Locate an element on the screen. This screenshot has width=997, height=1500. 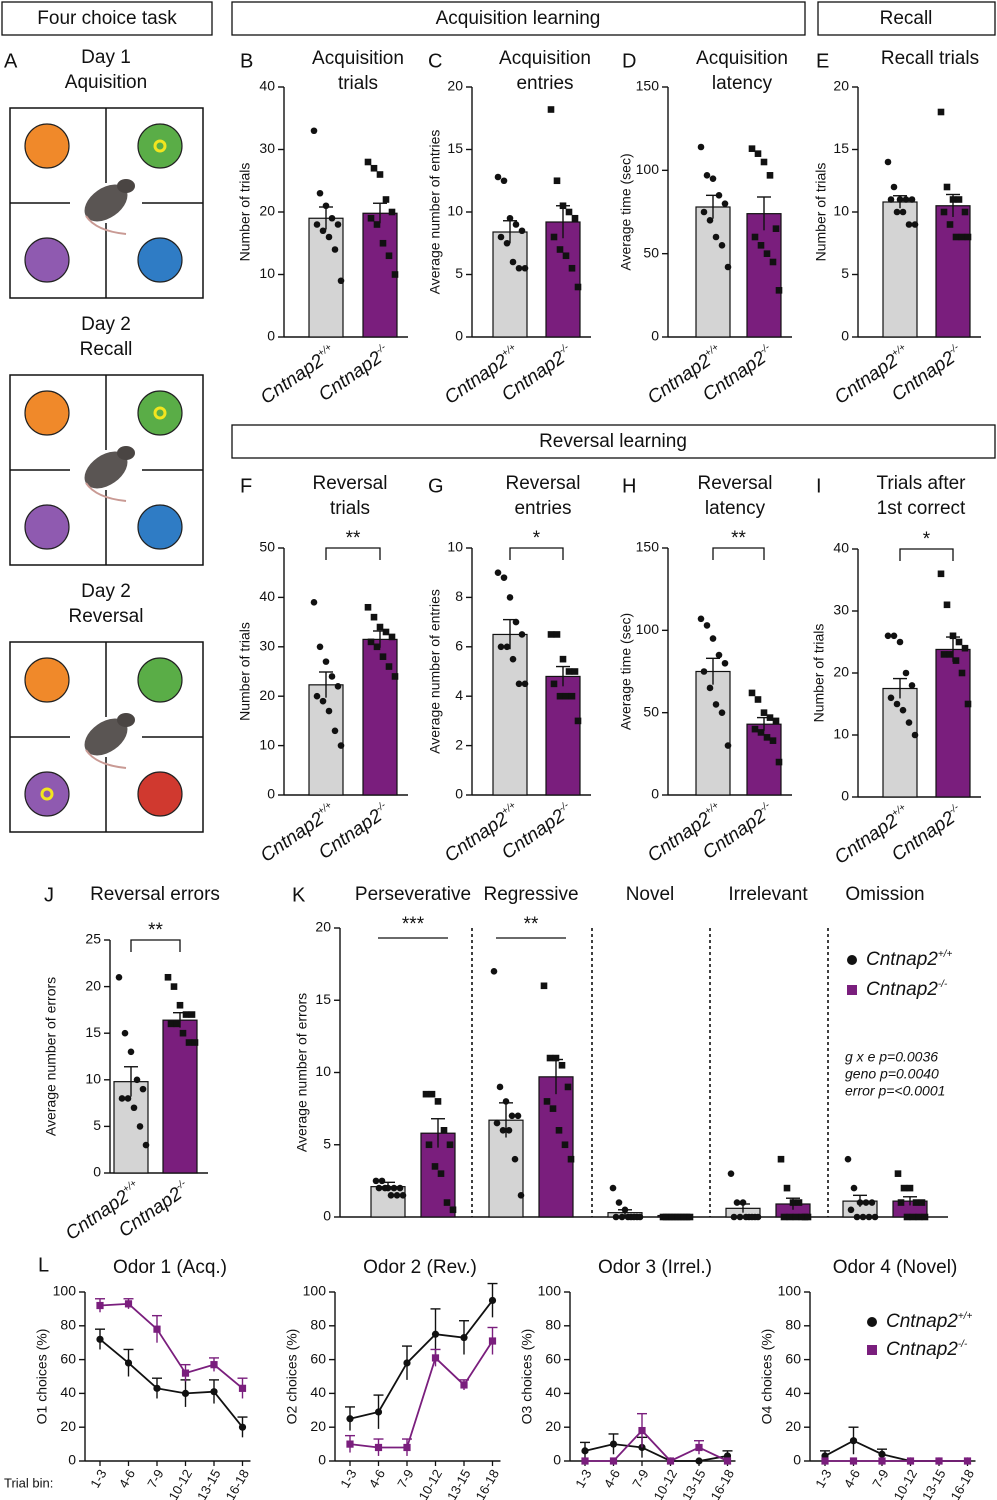
gene-name: Cntnap2 is located at coordinates (476, 379).